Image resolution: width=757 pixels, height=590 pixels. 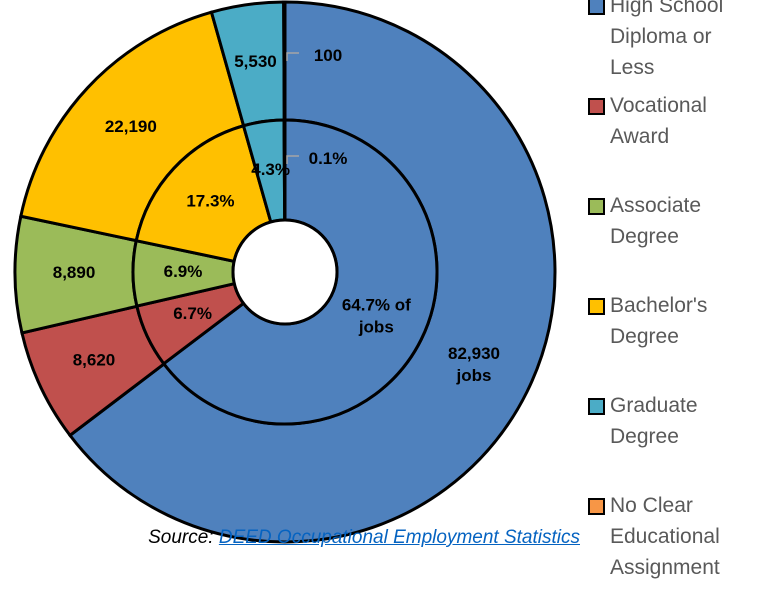 I want to click on data-label: 22,190, so click(x=131, y=126).